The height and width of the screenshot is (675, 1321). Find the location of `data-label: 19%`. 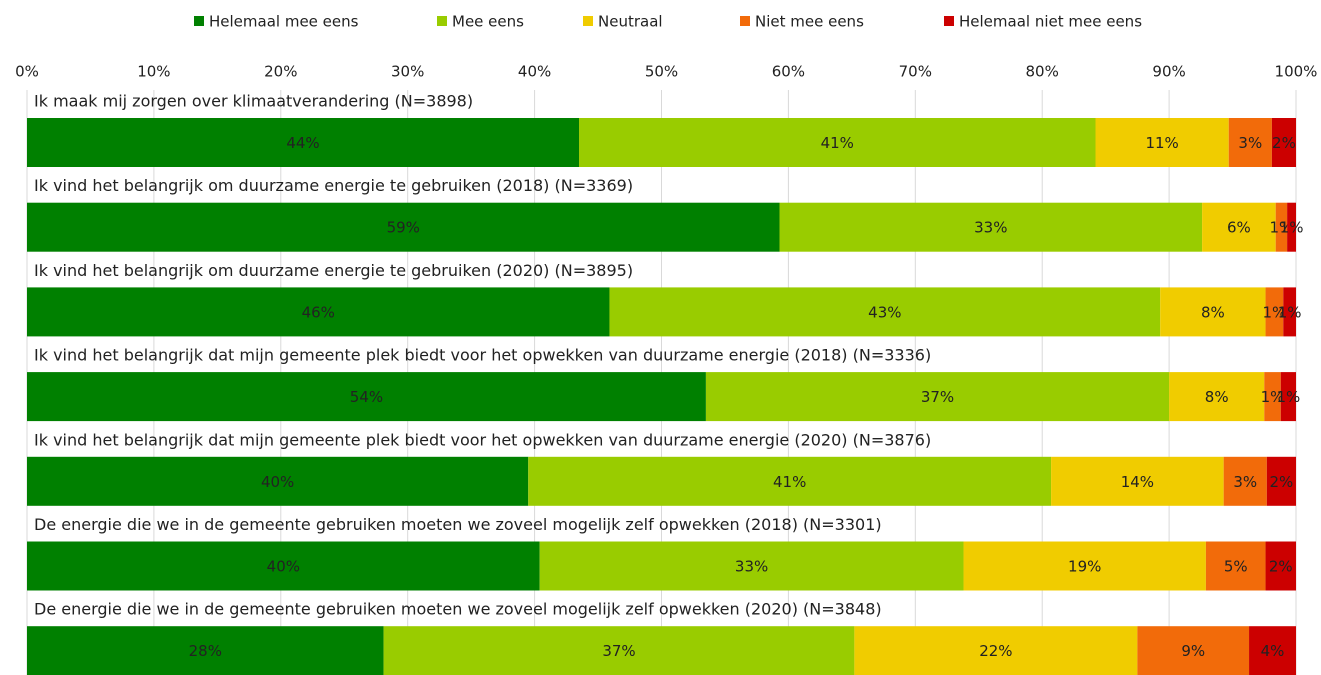

data-label: 19% is located at coordinates (1084, 567).